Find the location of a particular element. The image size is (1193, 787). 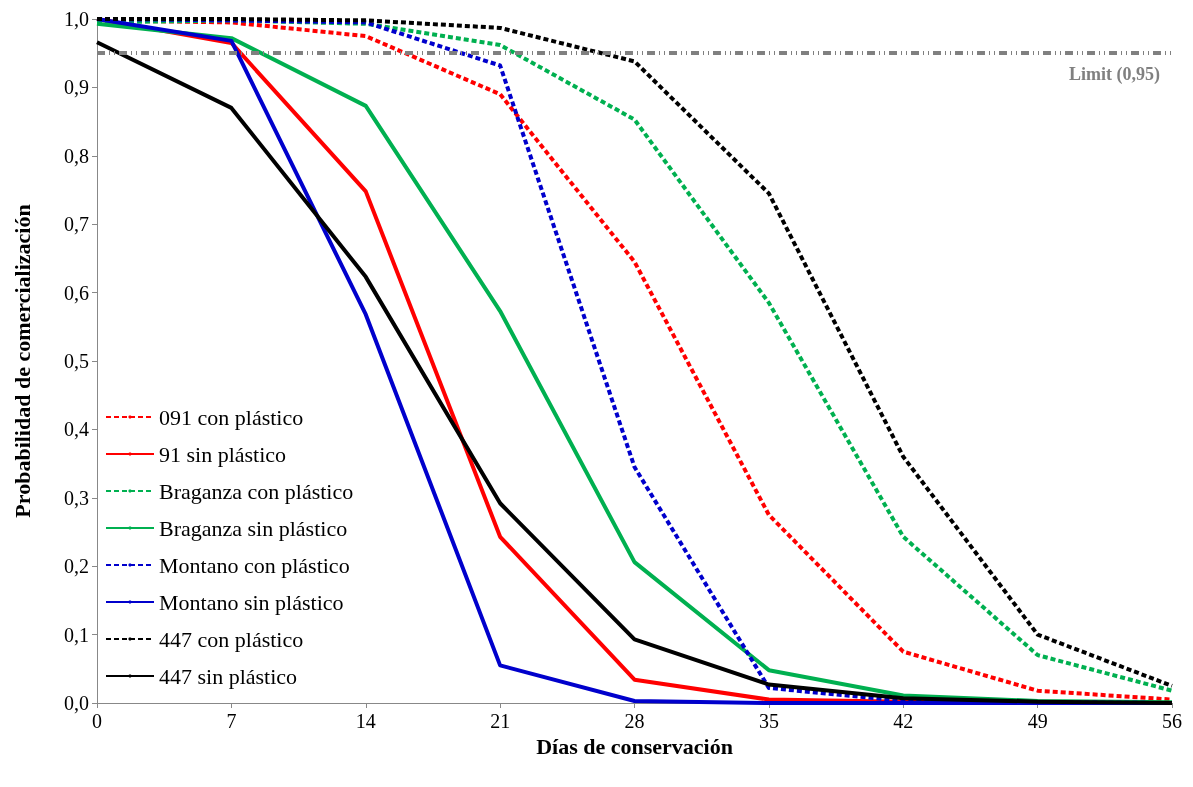

x-tick-label: 0 is located at coordinates (97, 721).